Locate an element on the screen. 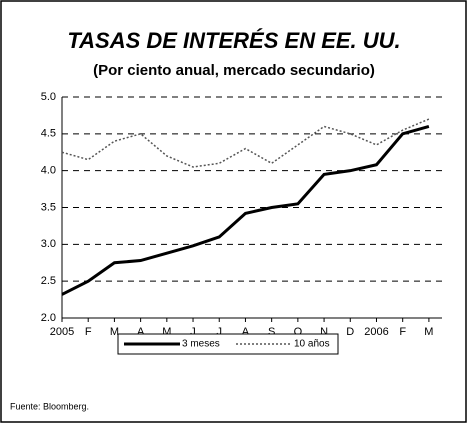 This screenshot has height=423, width=467. y-tick-label: 4.0 is located at coordinates (48, 171).